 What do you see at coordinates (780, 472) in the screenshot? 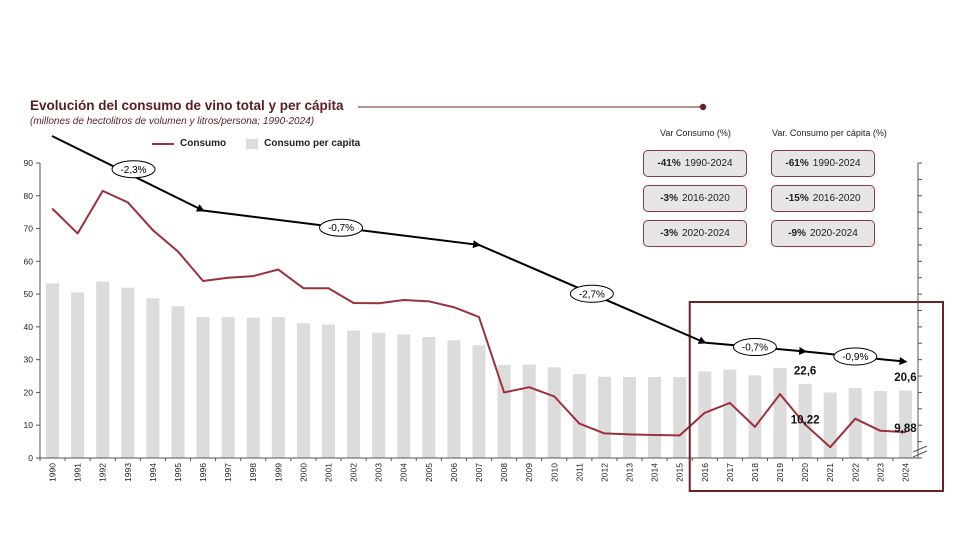
I see `x-tick-label: 2019` at bounding box center [780, 472].